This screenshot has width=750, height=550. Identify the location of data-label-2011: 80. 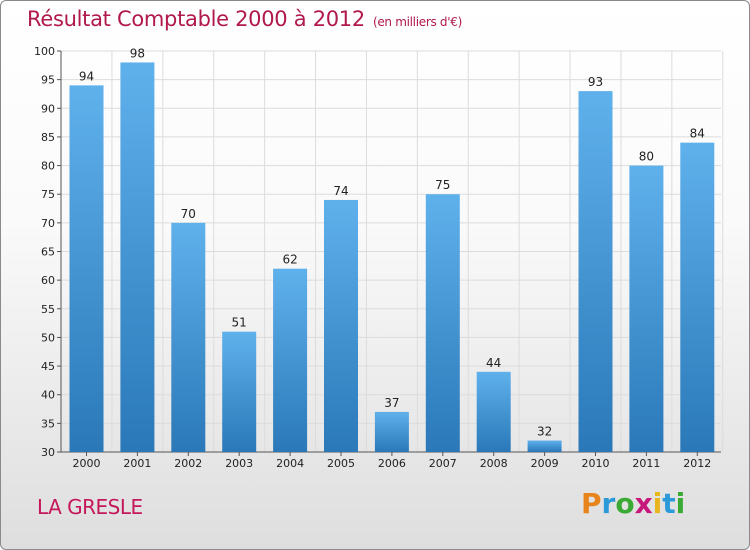
(646, 157).